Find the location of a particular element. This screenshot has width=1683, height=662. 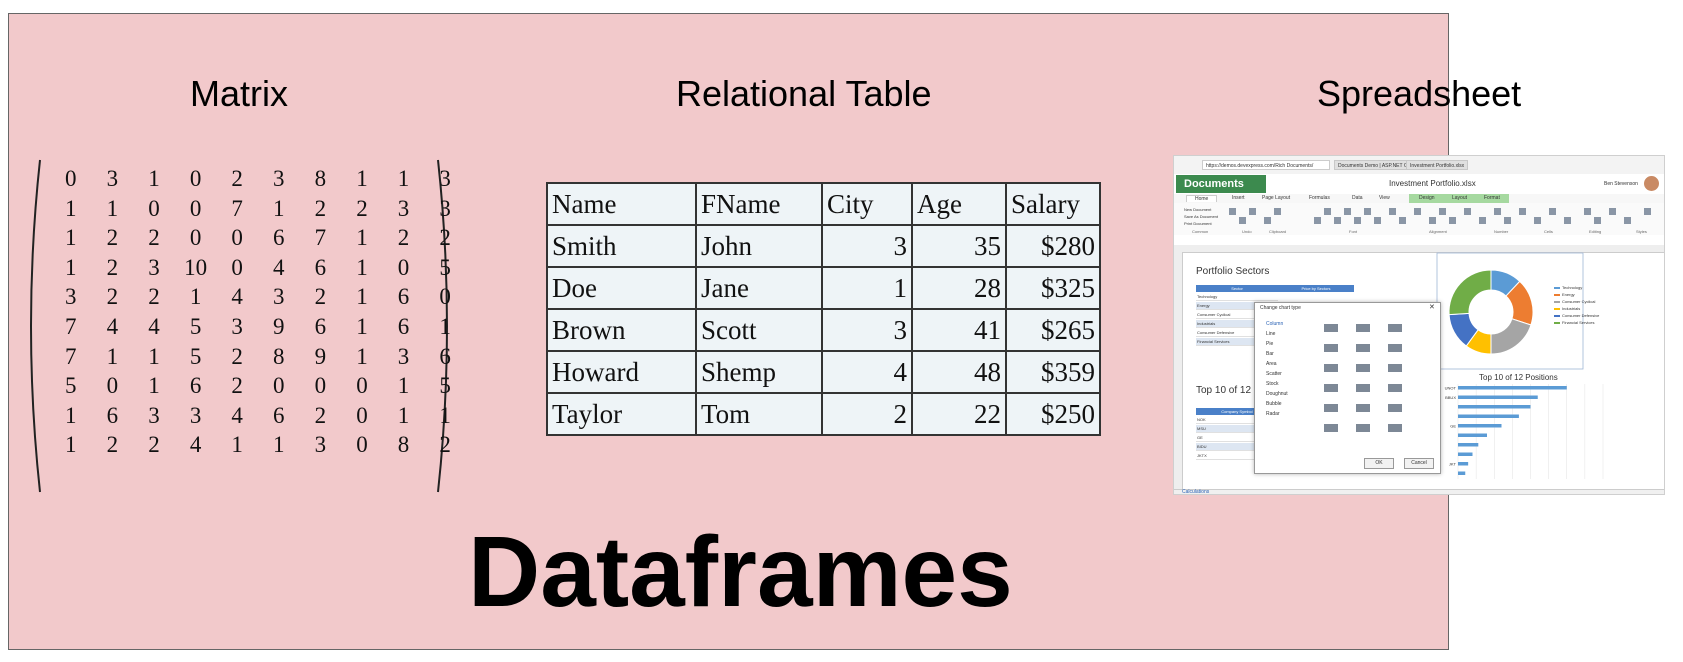

chart-type-item: Bar is located at coordinates (1270, 354).